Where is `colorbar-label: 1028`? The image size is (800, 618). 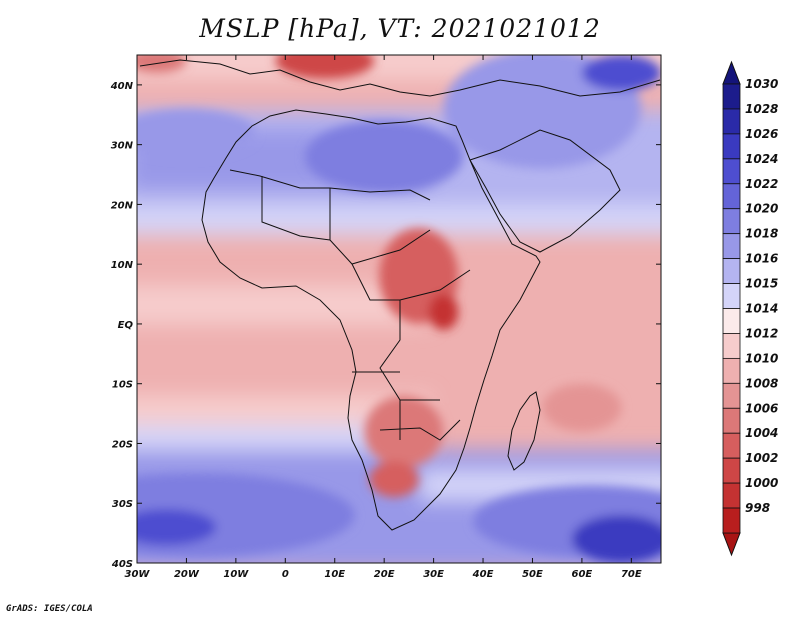
colorbar-label: 1028 is located at coordinates (761, 109).